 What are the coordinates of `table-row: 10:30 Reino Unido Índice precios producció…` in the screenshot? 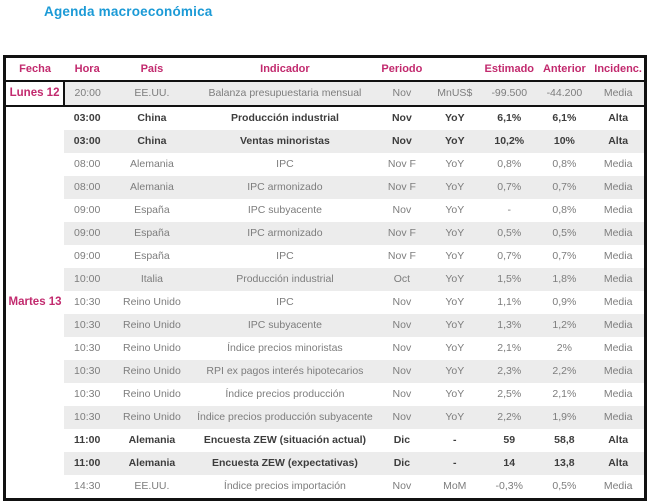 It's located at (325, 394).